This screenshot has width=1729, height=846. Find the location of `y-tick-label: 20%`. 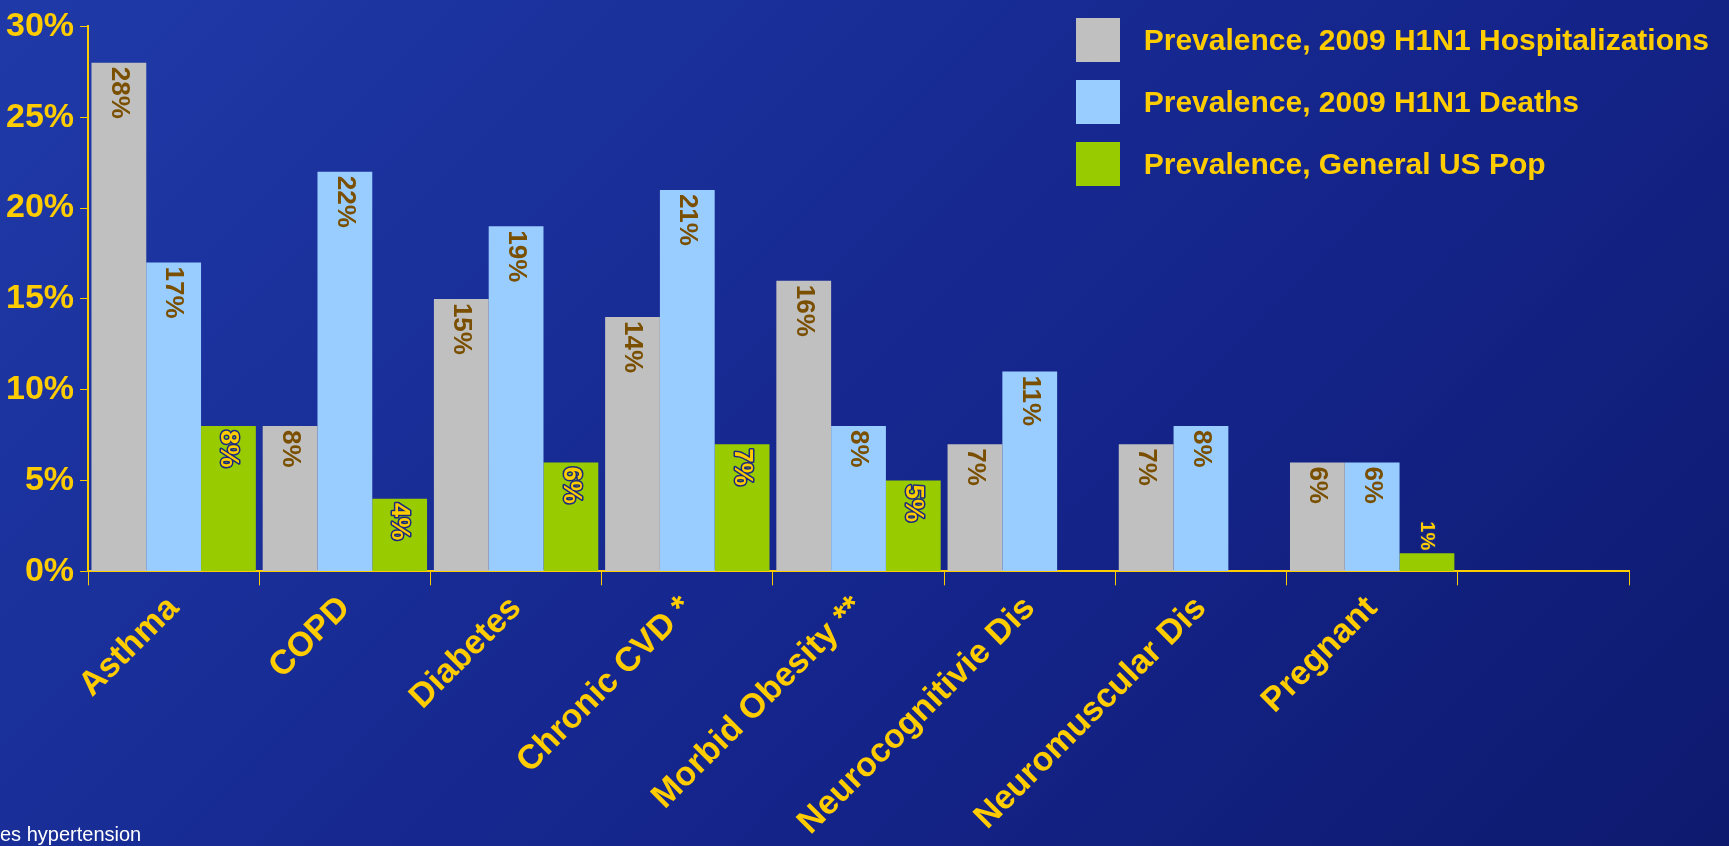

y-tick-label: 20% is located at coordinates (40, 205).